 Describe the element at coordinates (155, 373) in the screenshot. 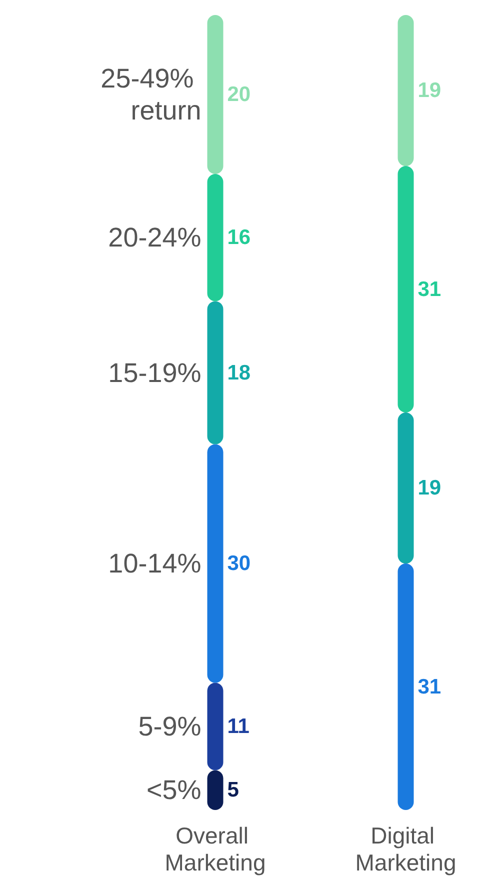

I see `series-label: 15-19%` at that location.